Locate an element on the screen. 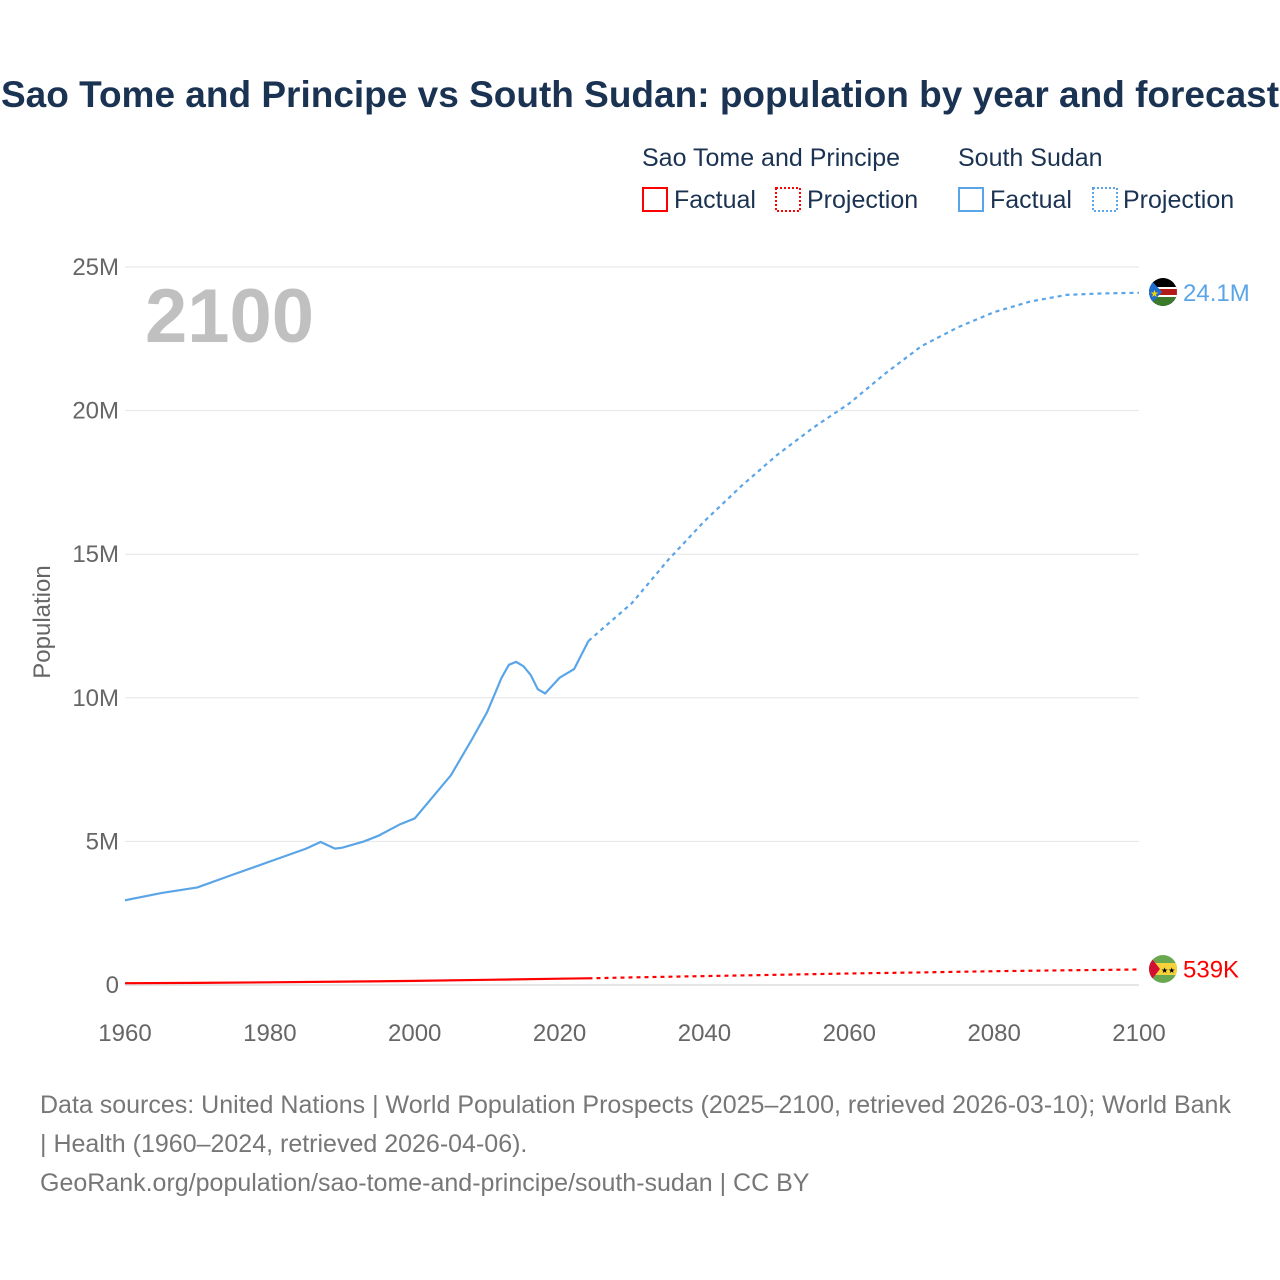 The width and height of the screenshot is (1280, 1280). x-tick-label: 2080 is located at coordinates (993, 1033).